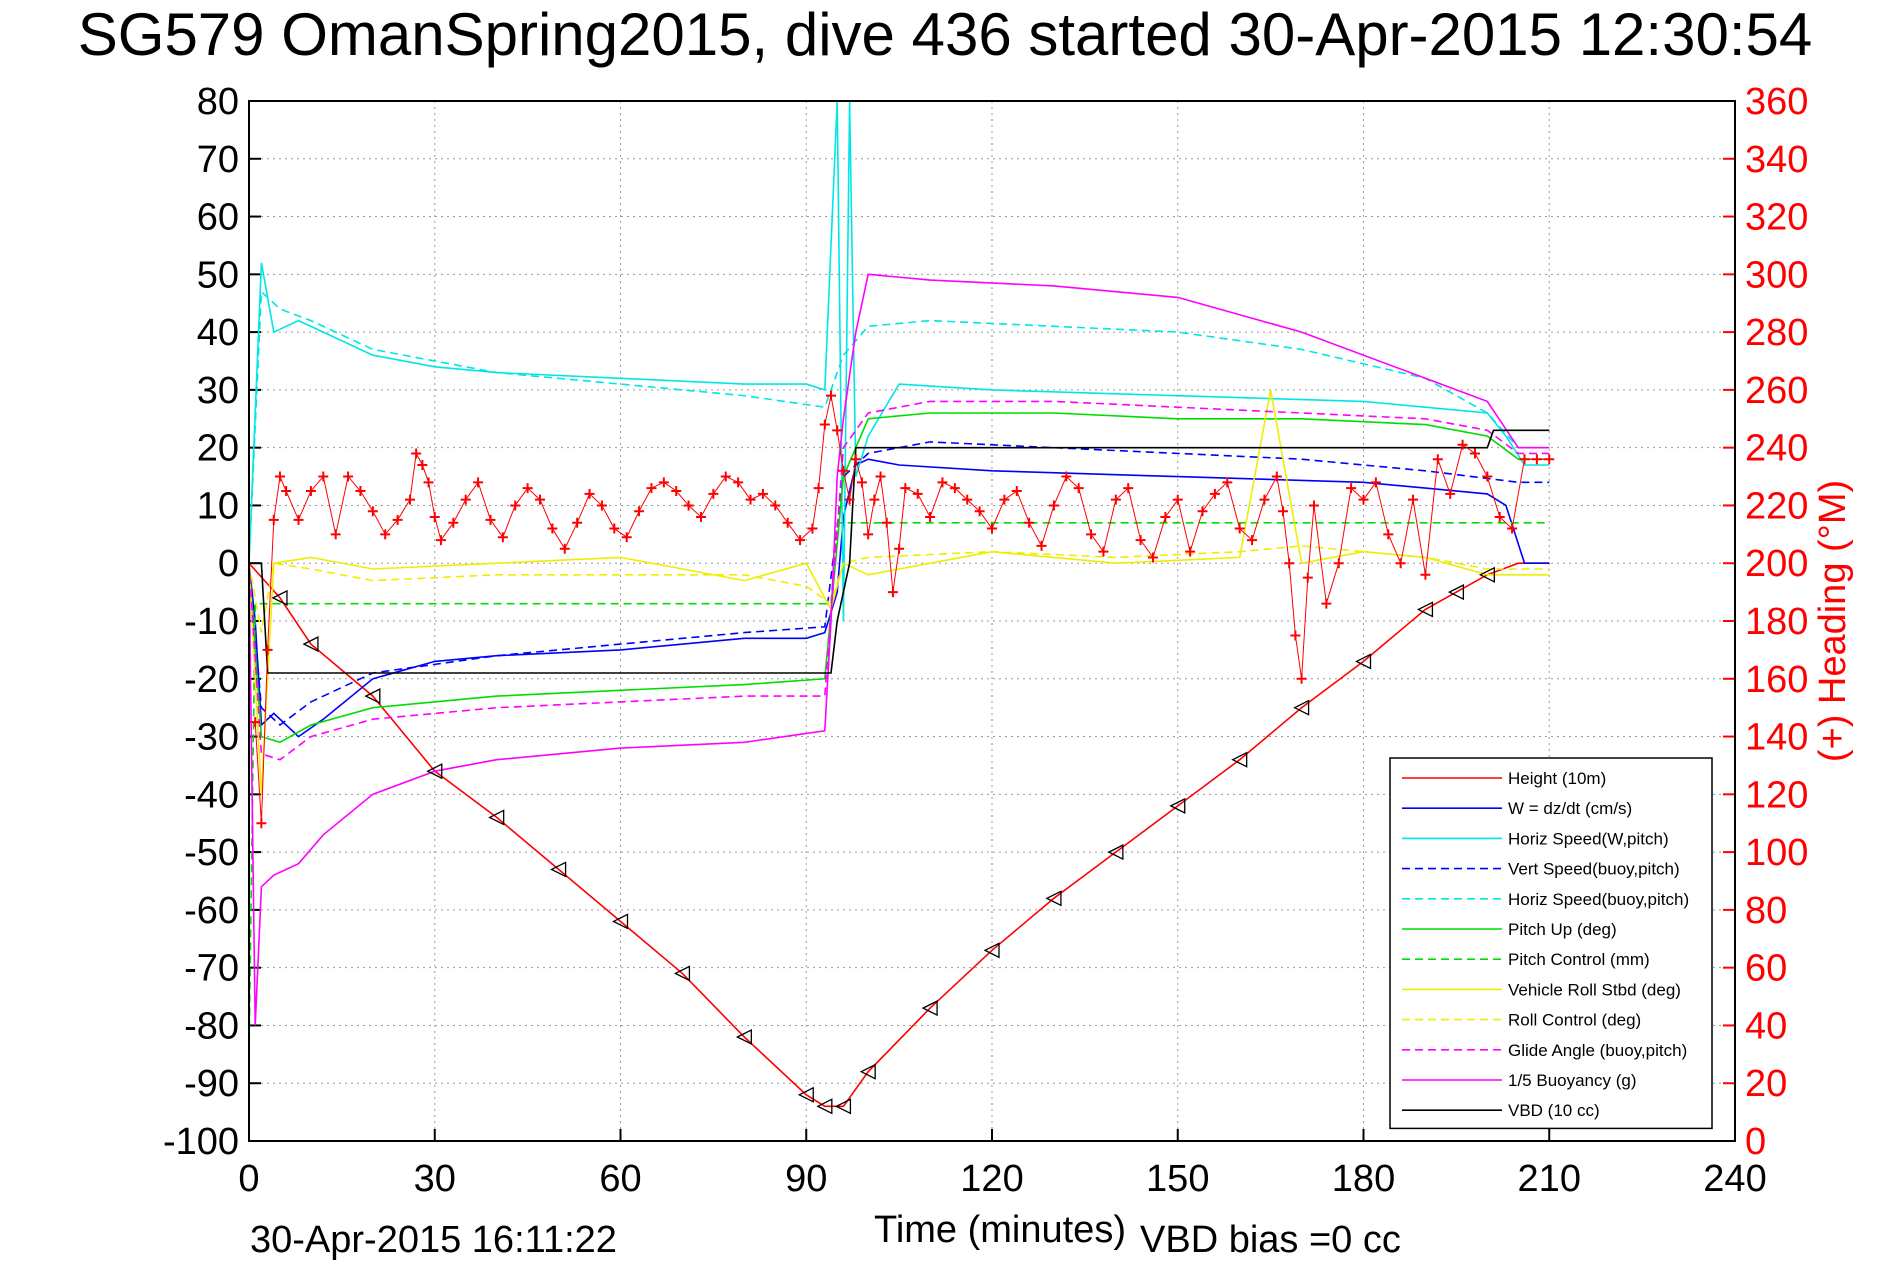 The image size is (1891, 1262). I want to click on x-axis-label: Time (minutes), so click(1000, 1230).